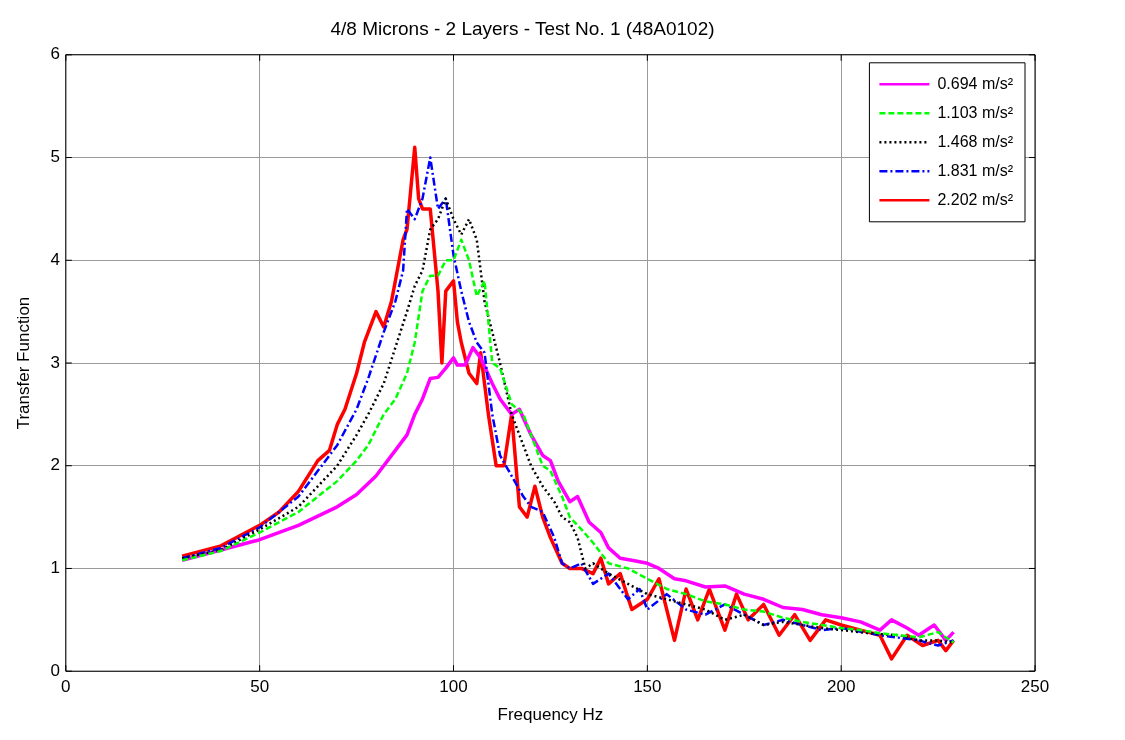 This screenshot has width=1125, height=740. What do you see at coordinates (23, 363) in the screenshot?
I see `y-axis-title: Transfer Function` at bounding box center [23, 363].